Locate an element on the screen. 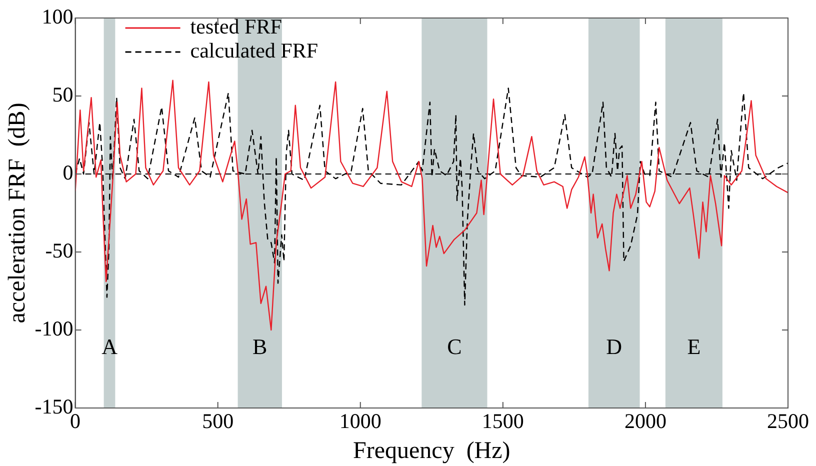 The image size is (816, 466). y-tick-label: -50 is located at coordinates (59, 250).